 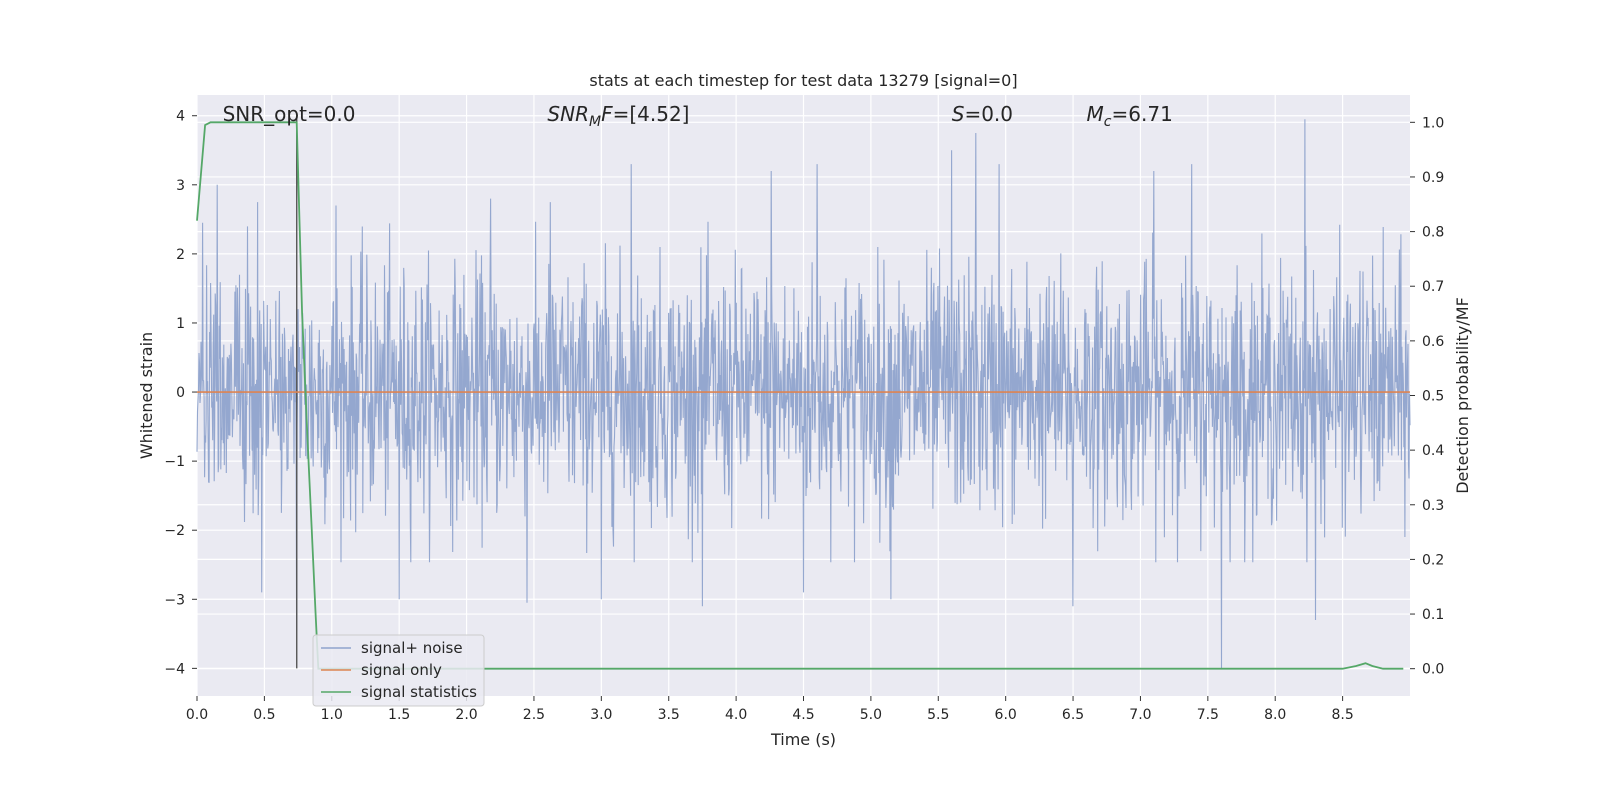 I want to click on mc-label: M, so click(x=1095, y=114).